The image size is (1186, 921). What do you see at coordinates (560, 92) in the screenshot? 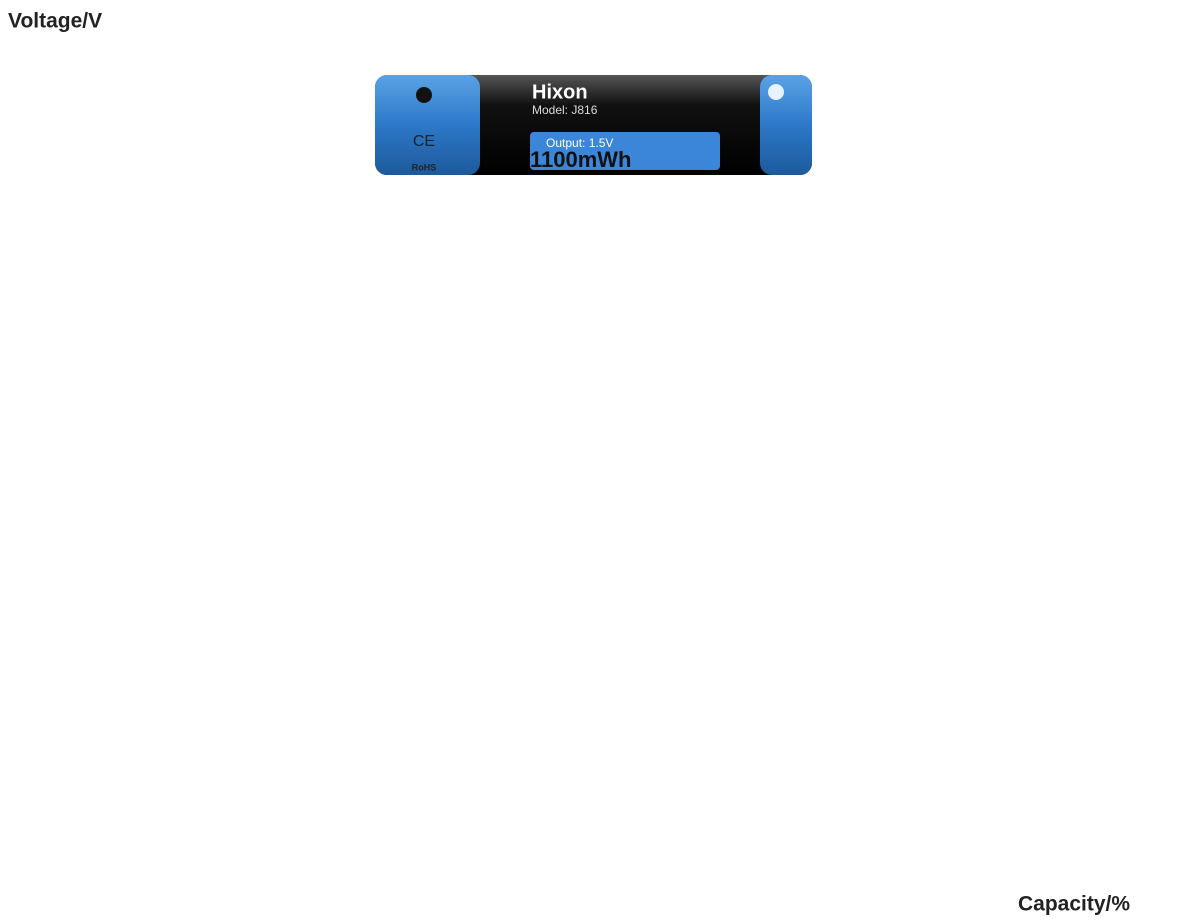
I see `brand: Hixon` at bounding box center [560, 92].